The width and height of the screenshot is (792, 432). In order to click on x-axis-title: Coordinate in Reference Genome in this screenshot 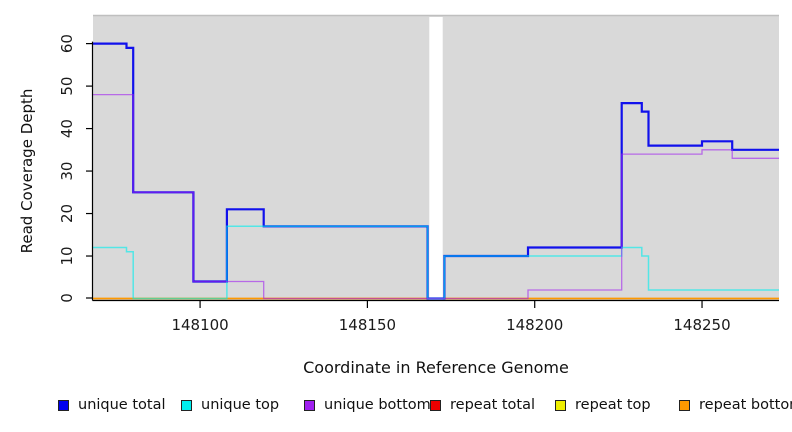, I will do `click(436, 367)`.